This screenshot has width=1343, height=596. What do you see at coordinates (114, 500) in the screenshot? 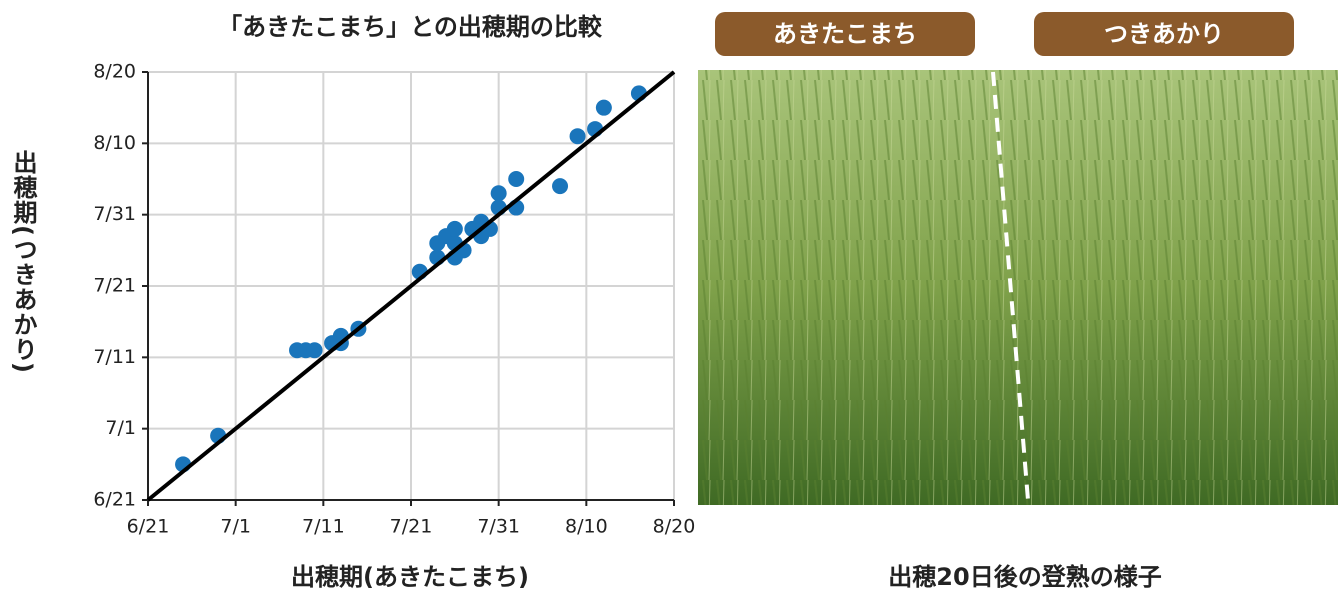
I see `y-tick-label: 6/21` at bounding box center [114, 500].